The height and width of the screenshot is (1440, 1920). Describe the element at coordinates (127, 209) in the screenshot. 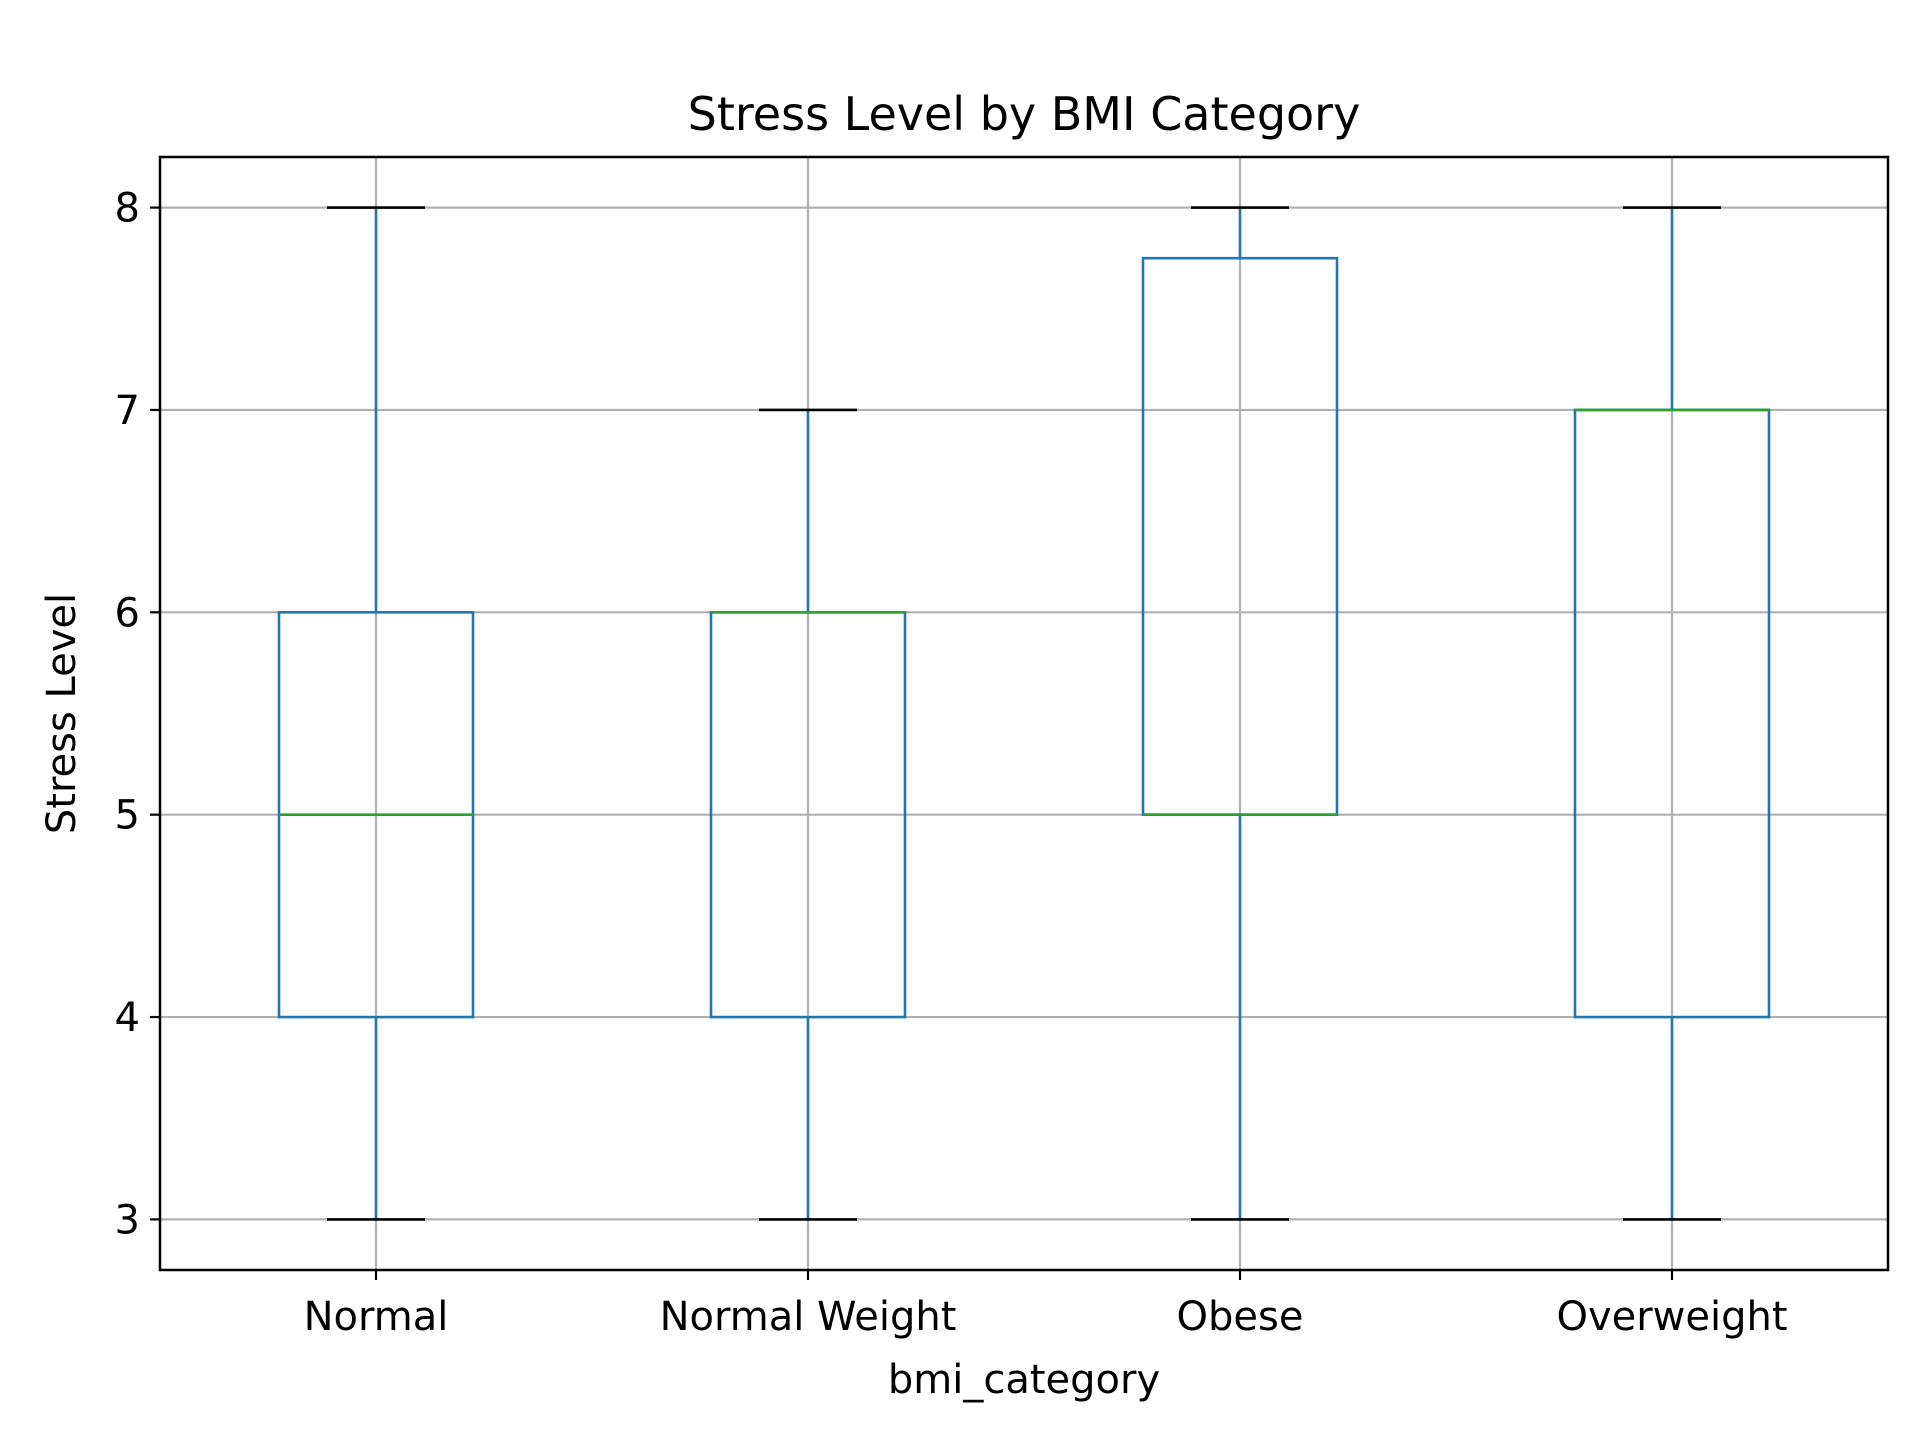

I see `y-tick-label: 8` at that location.